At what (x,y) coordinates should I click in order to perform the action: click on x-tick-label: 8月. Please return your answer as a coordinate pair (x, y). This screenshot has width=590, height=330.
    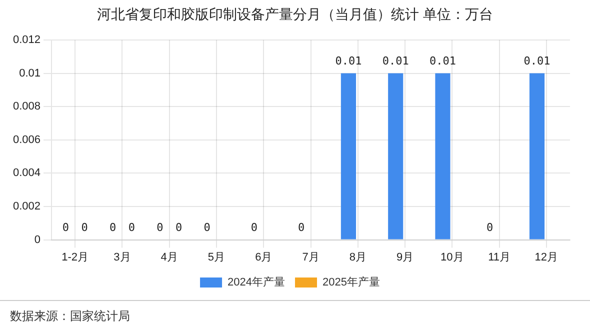
    Looking at the image, I should click on (357, 257).